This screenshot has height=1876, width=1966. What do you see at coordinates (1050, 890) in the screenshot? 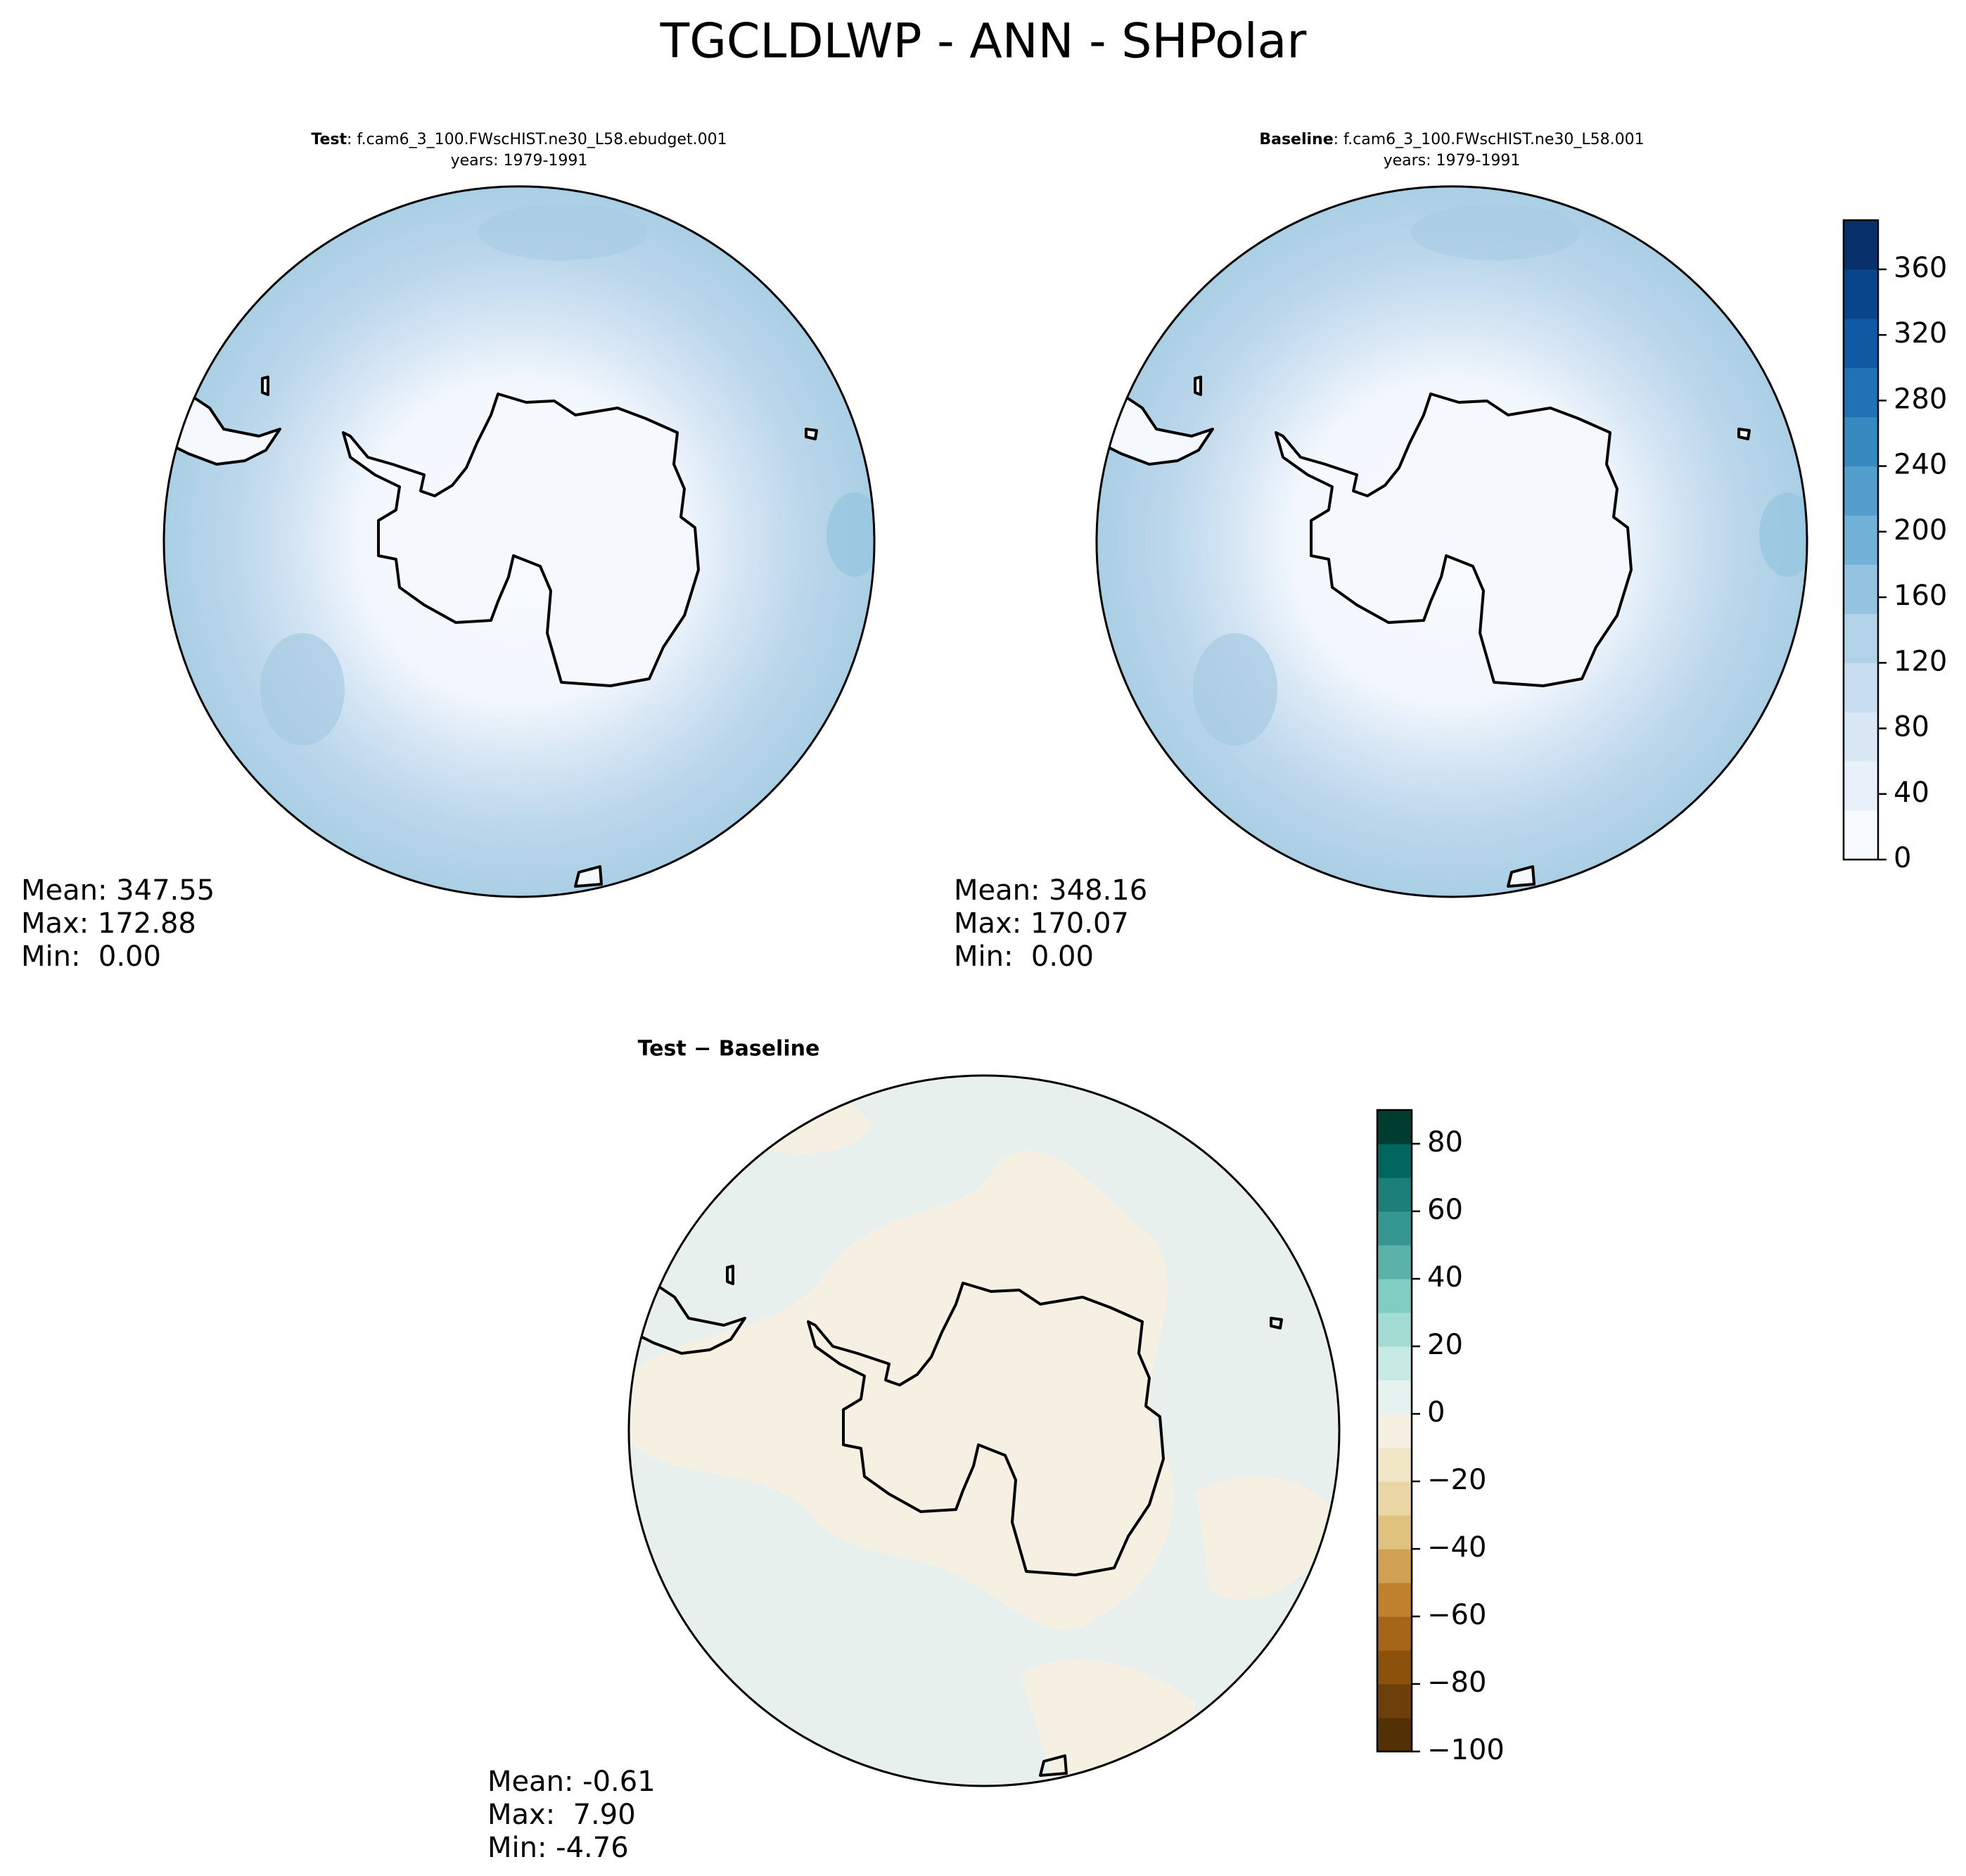
I see `stat-line: Mean: 348.16` at bounding box center [1050, 890].